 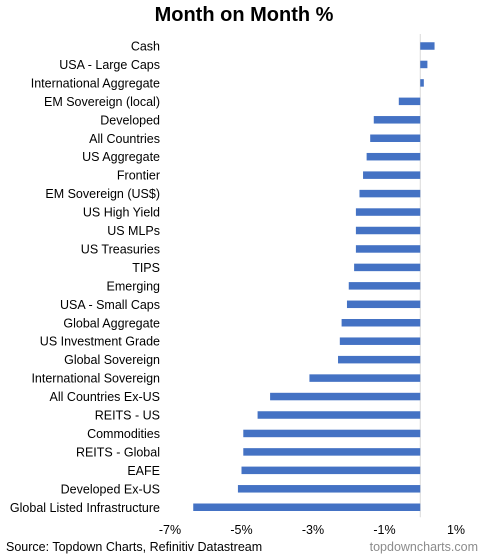 I want to click on watermark: topdowncharts.com, so click(x=423, y=547).